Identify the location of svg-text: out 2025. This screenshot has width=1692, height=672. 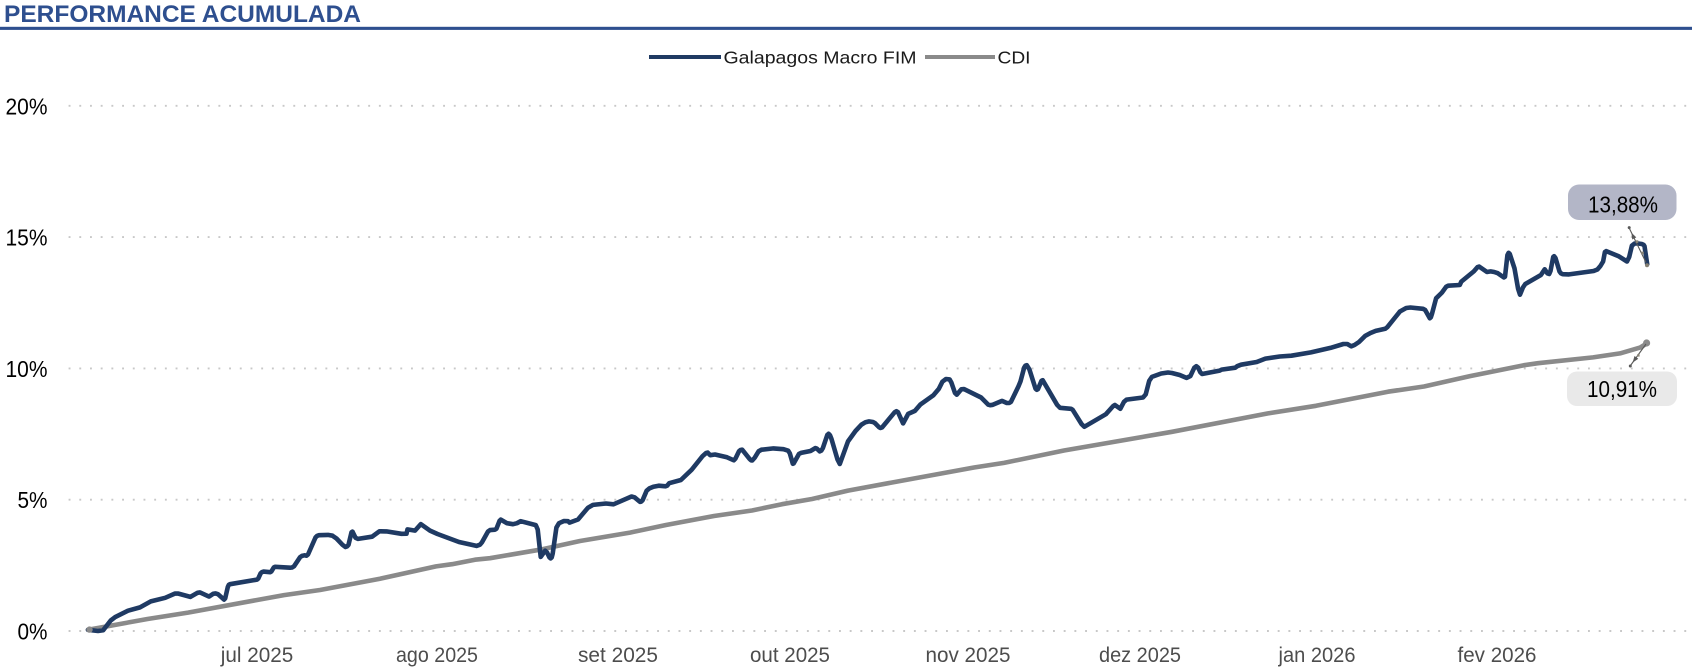
(790, 655).